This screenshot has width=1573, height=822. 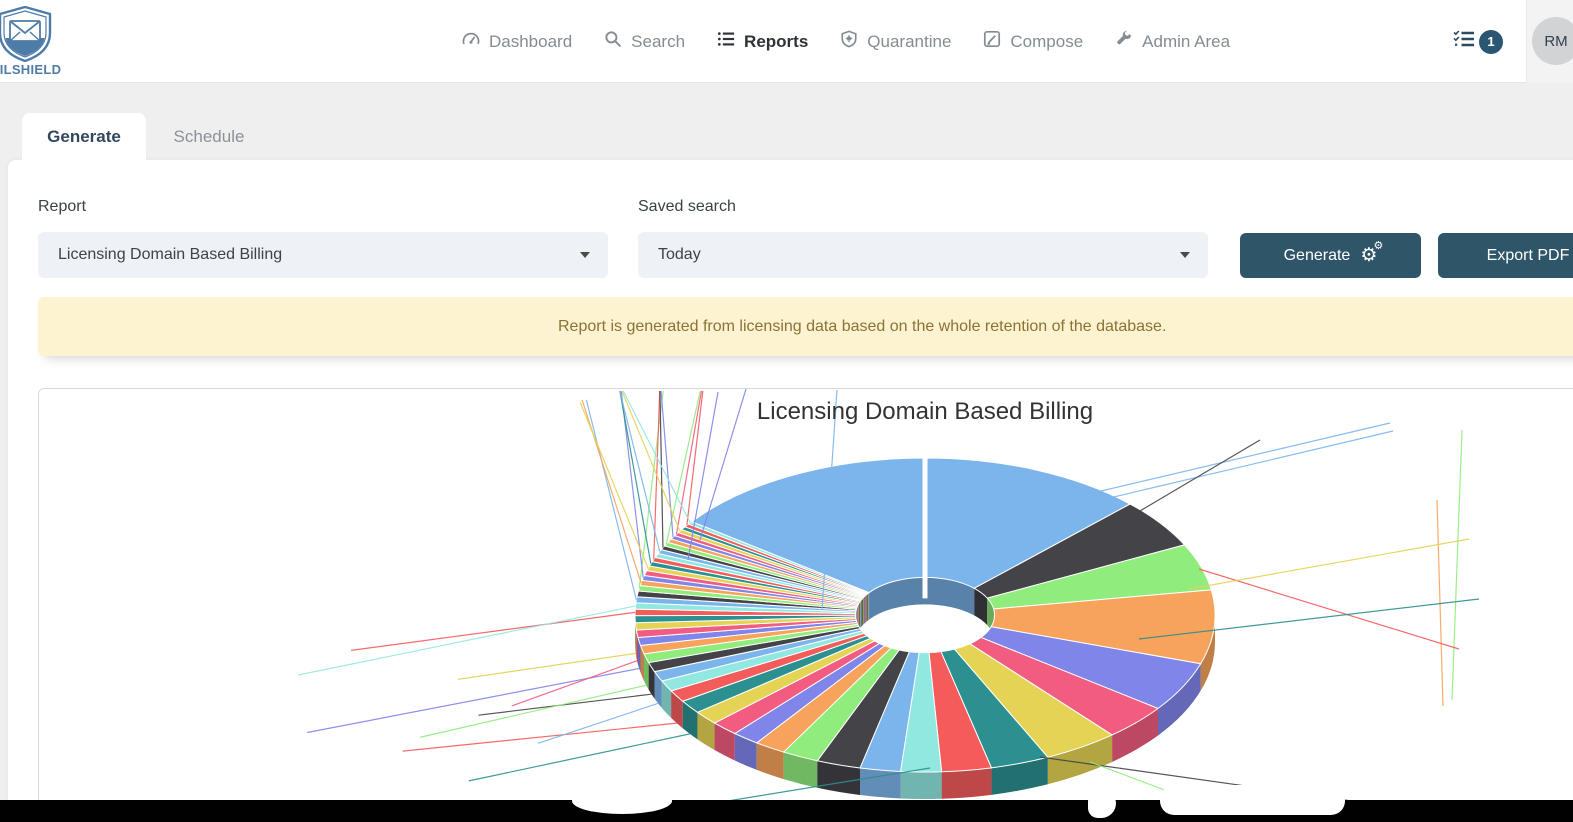 What do you see at coordinates (726, 41) in the screenshot?
I see `list-icon` at bounding box center [726, 41].